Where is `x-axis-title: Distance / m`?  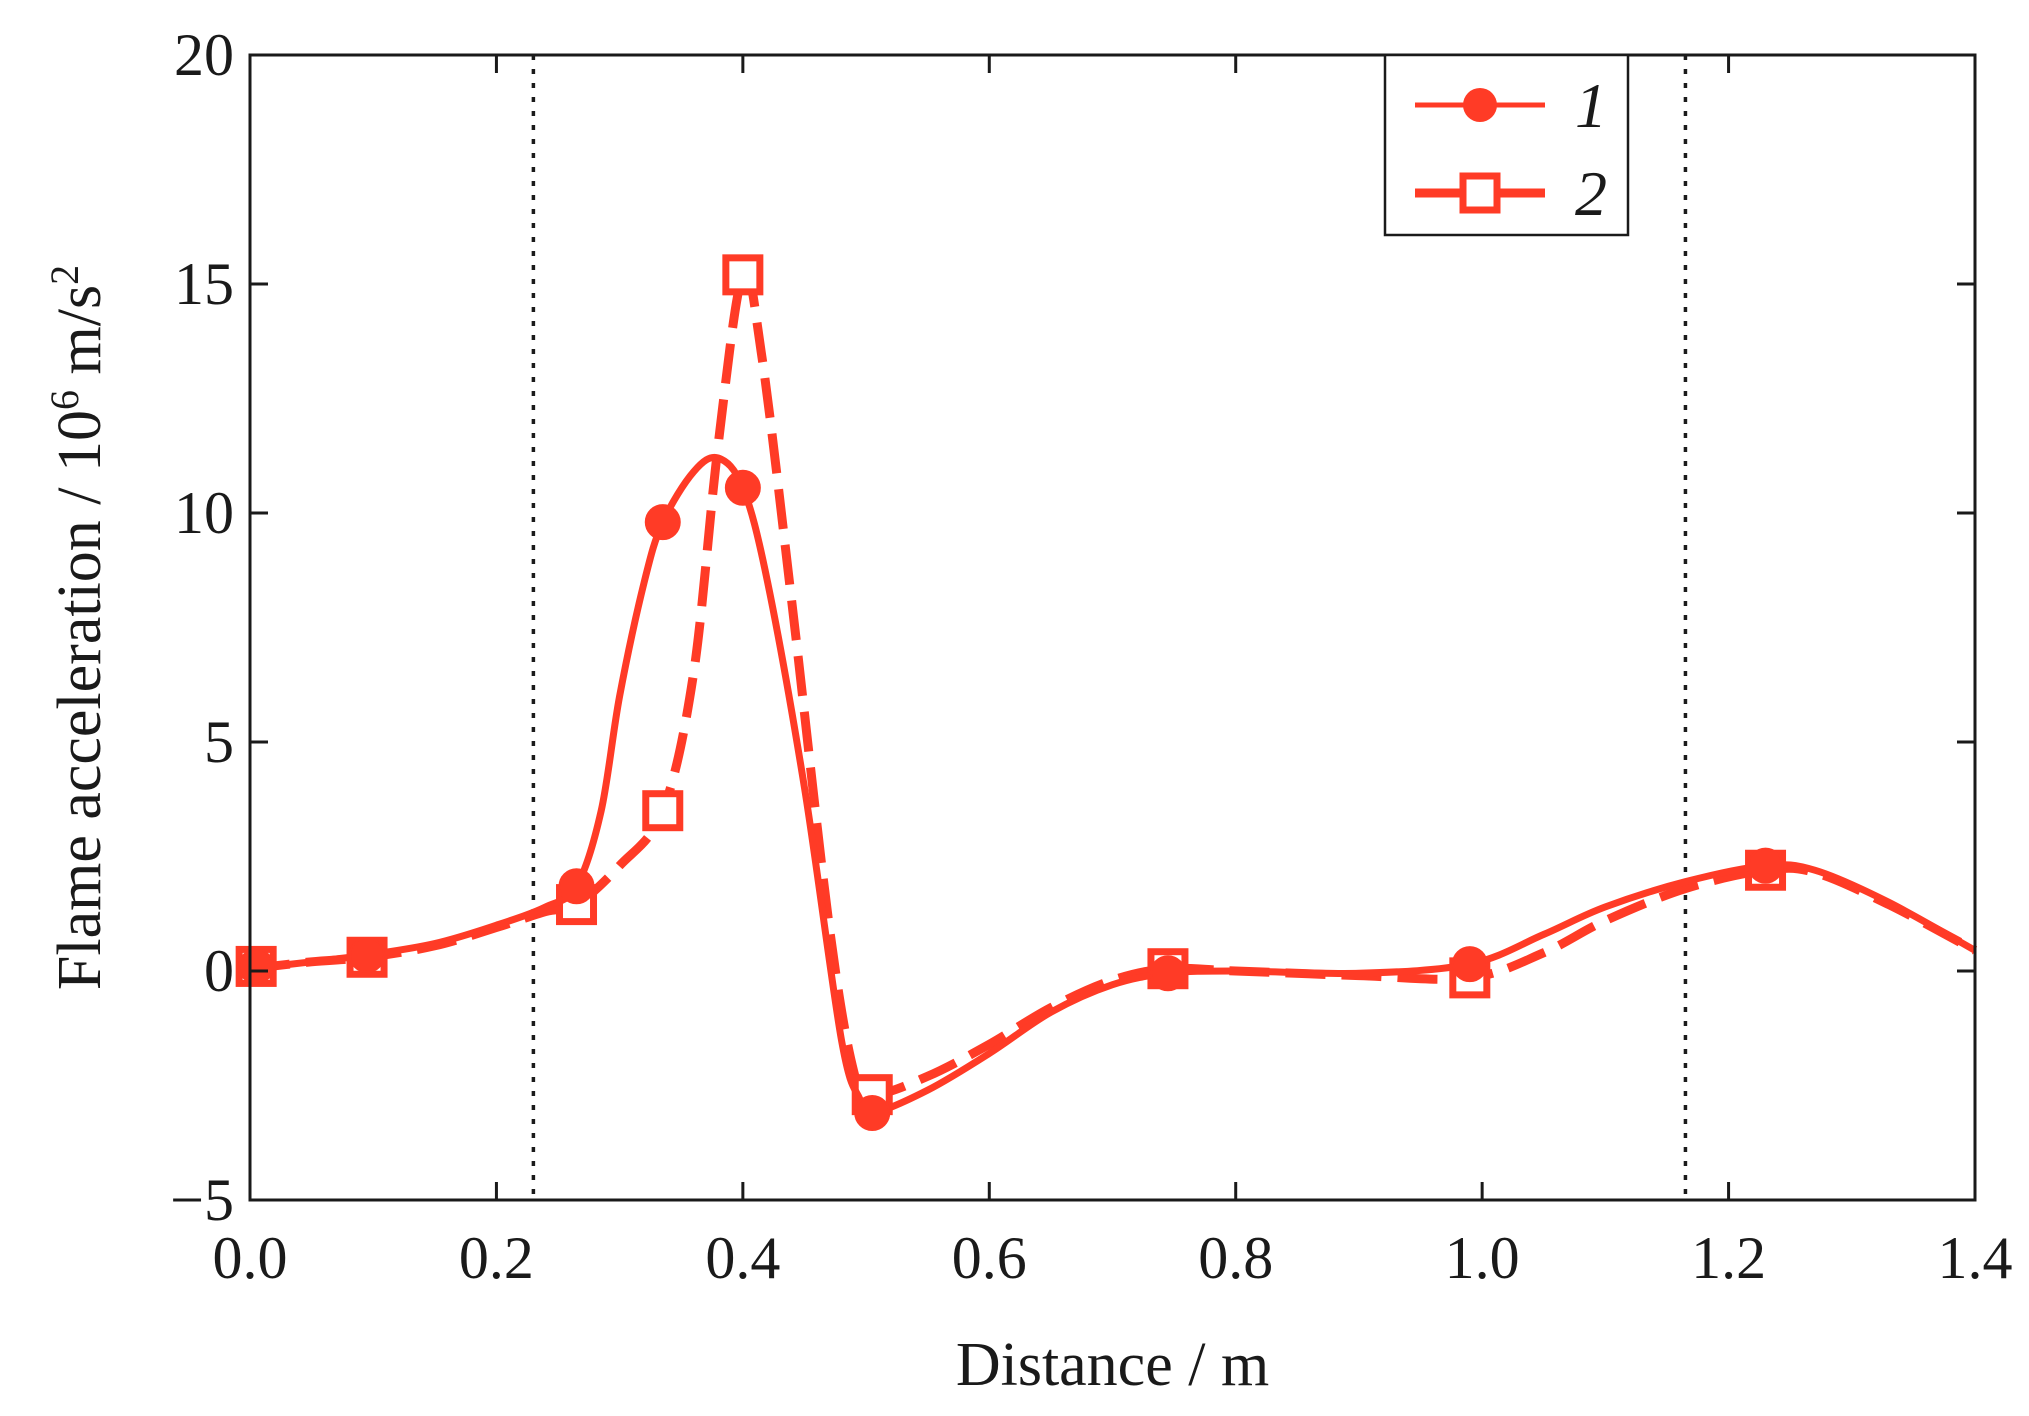 x-axis-title: Distance / m is located at coordinates (1112, 1365).